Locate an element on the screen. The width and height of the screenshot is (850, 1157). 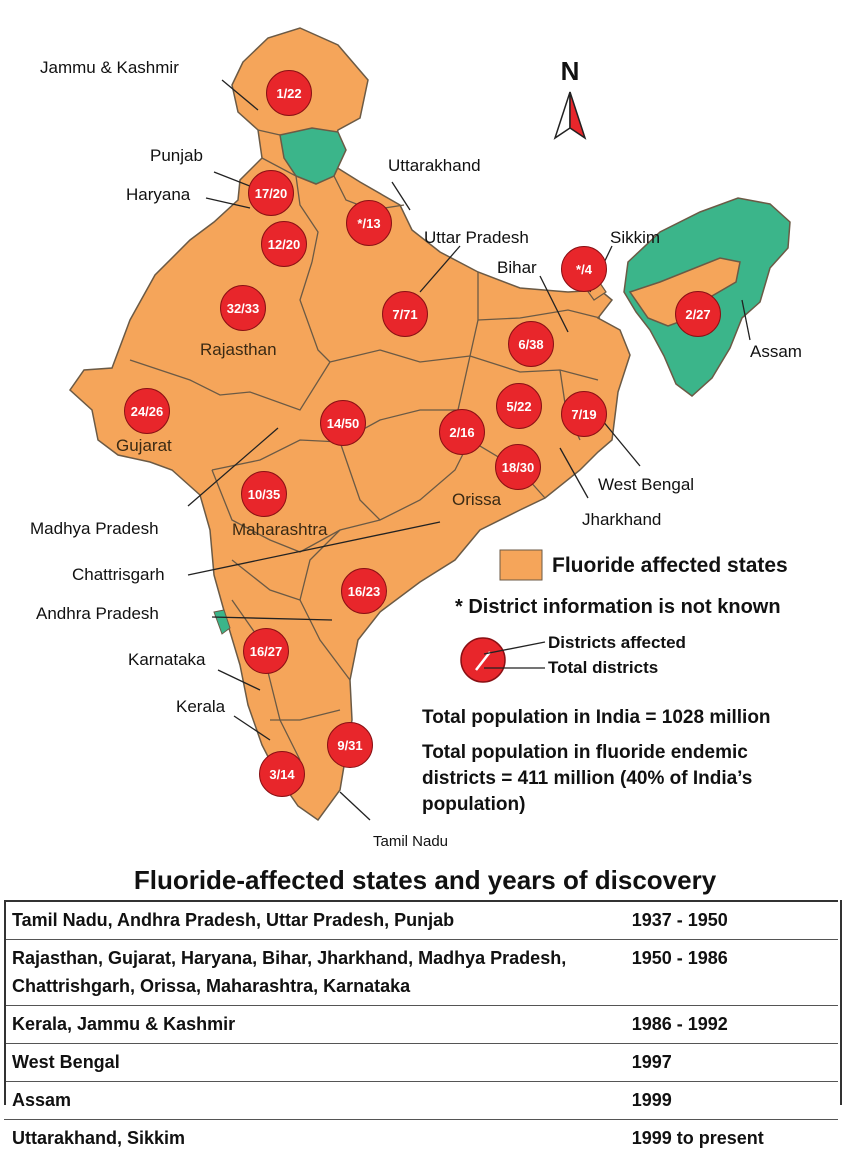
badge-tamil-nadu: 9/31 is located at coordinates (350, 745).